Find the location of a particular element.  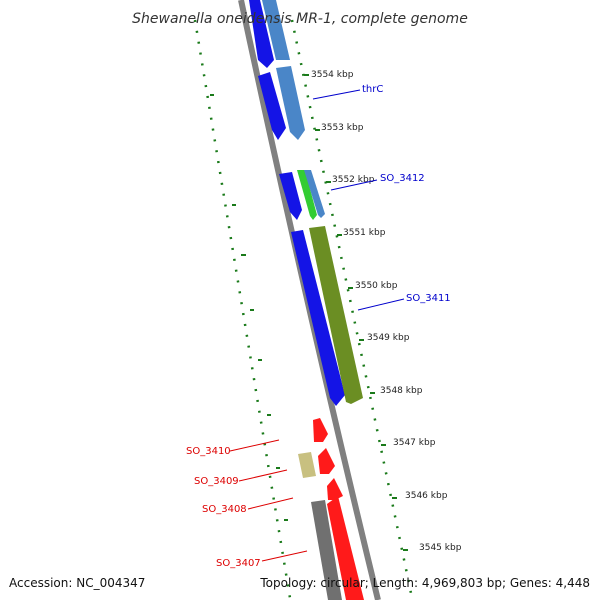

kbp-label: 3554 kbp is located at coordinates (332, 75).